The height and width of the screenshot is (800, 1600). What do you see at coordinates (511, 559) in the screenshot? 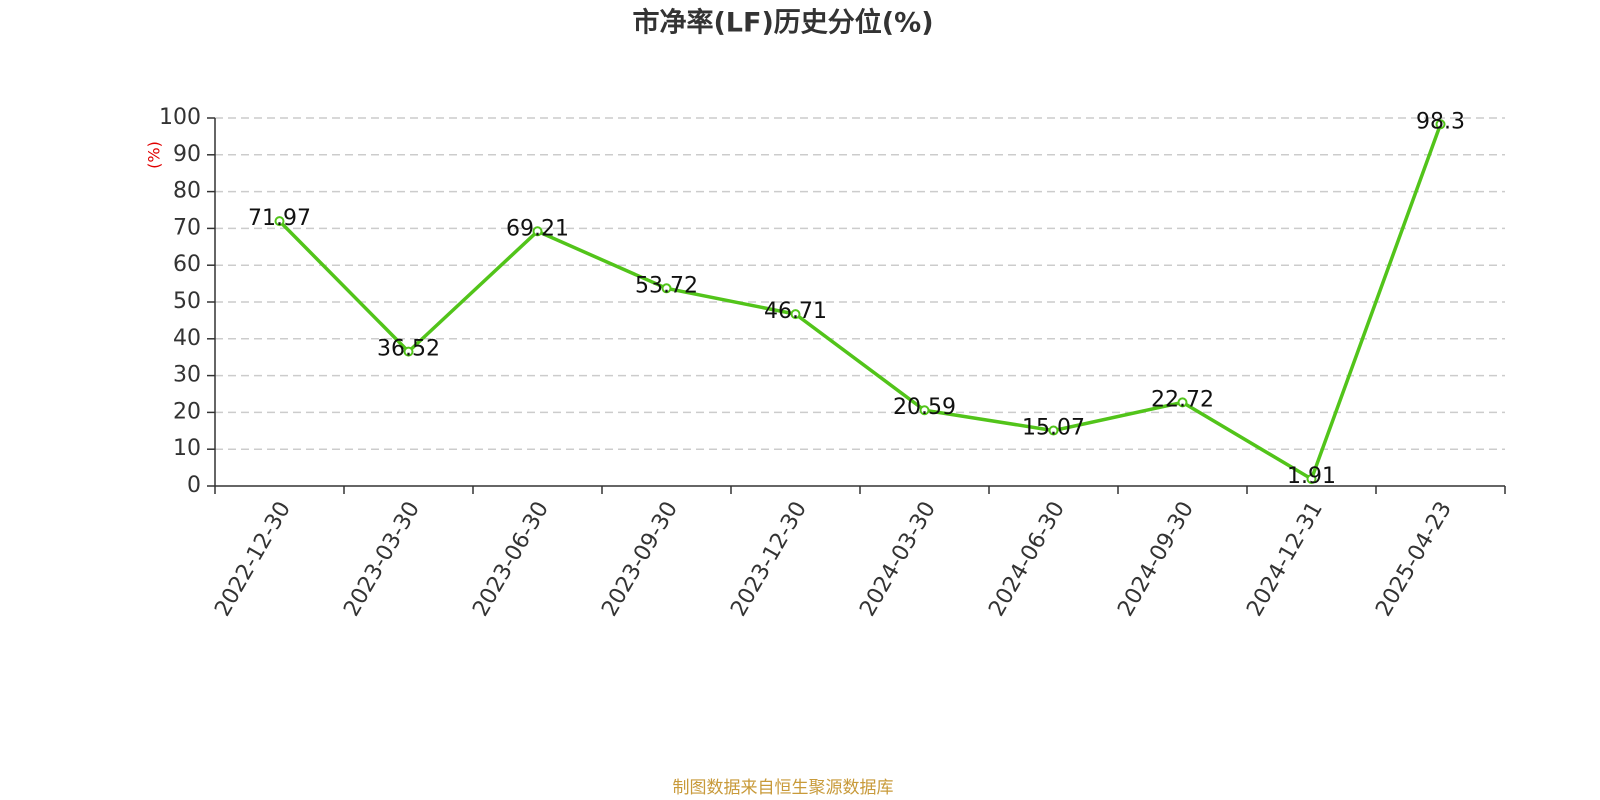
I see `x-tick-label: 2023-06-30` at bounding box center [511, 559].